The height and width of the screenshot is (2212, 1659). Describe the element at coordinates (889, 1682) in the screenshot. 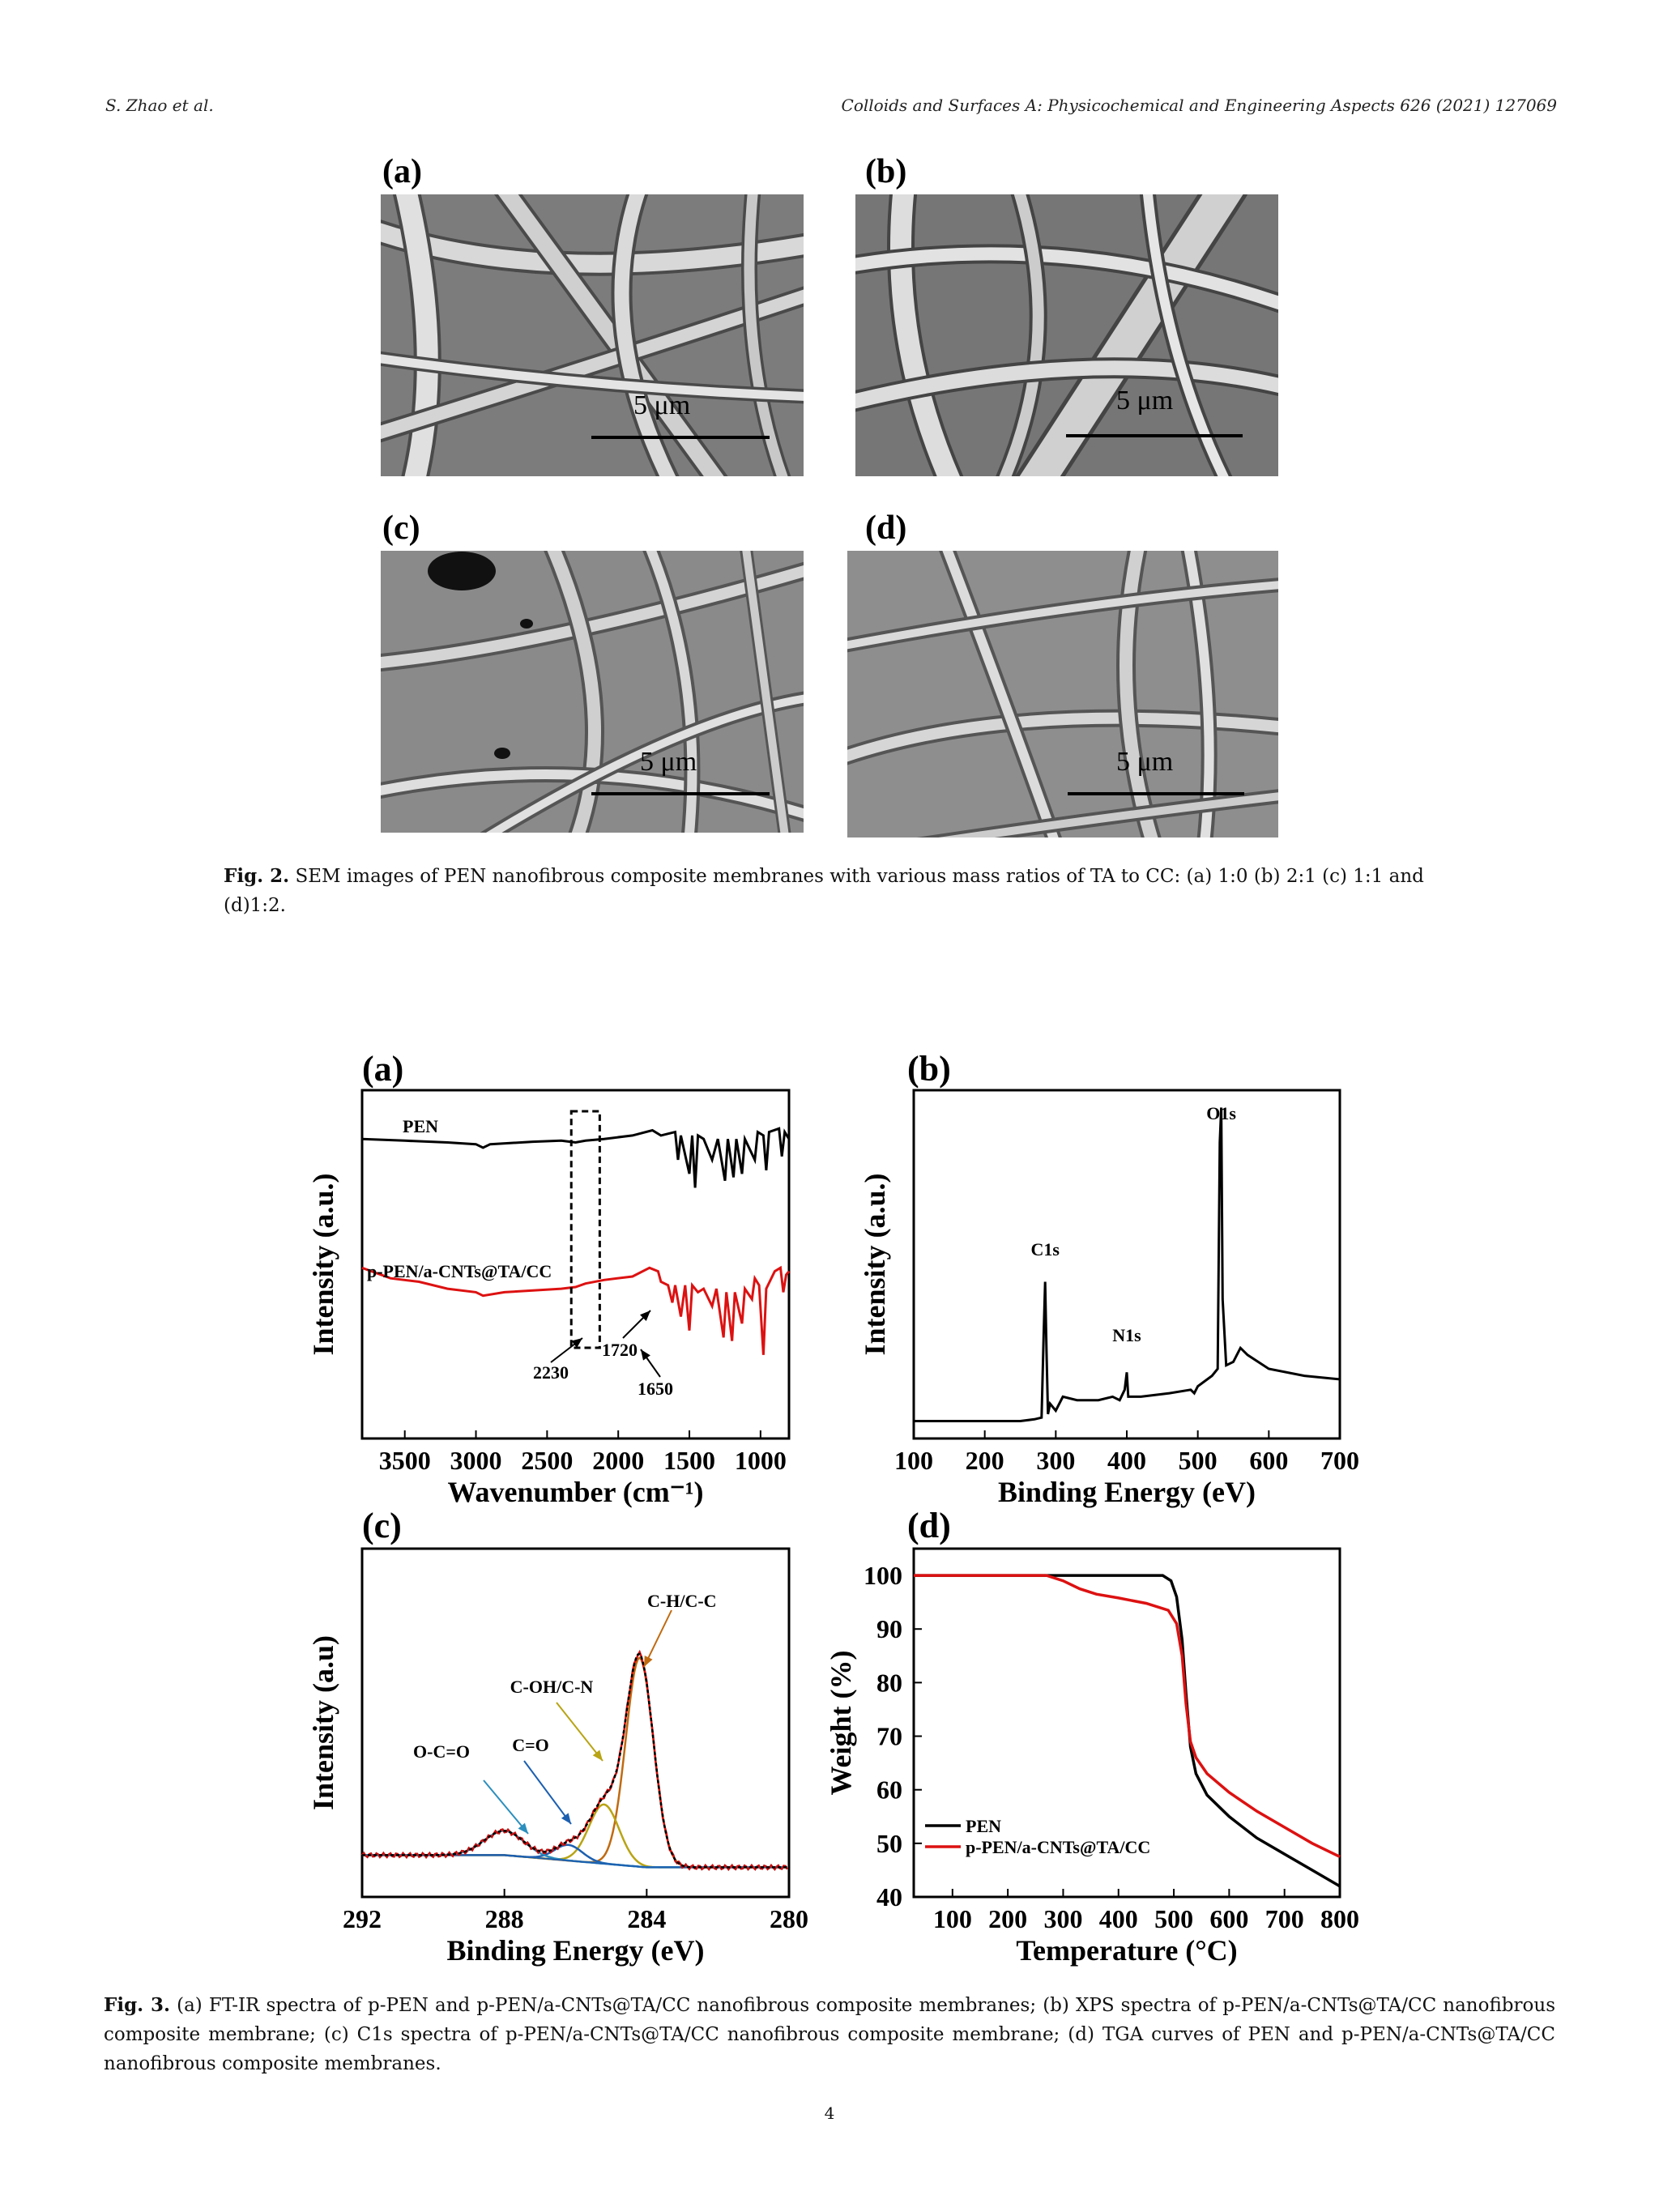

I see `chart-d-ytick-label: 80` at that location.